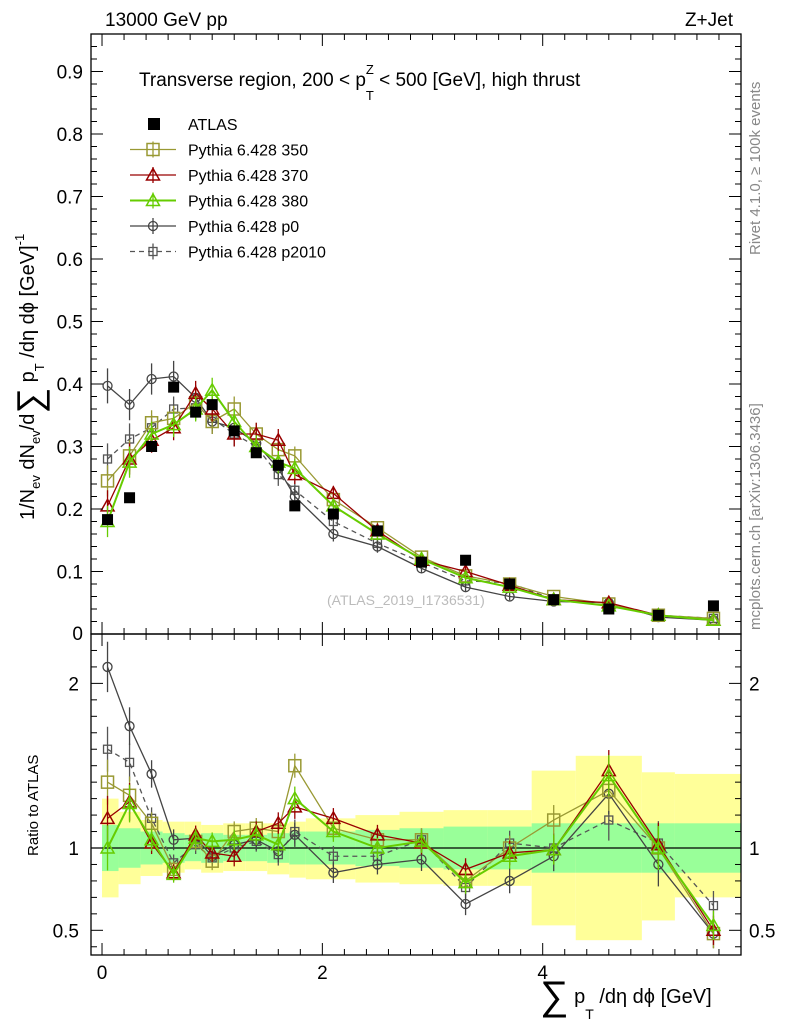 The image size is (786, 1024). What do you see at coordinates (322, 973) in the screenshot?
I see `x-tick-label: 2` at bounding box center [322, 973].